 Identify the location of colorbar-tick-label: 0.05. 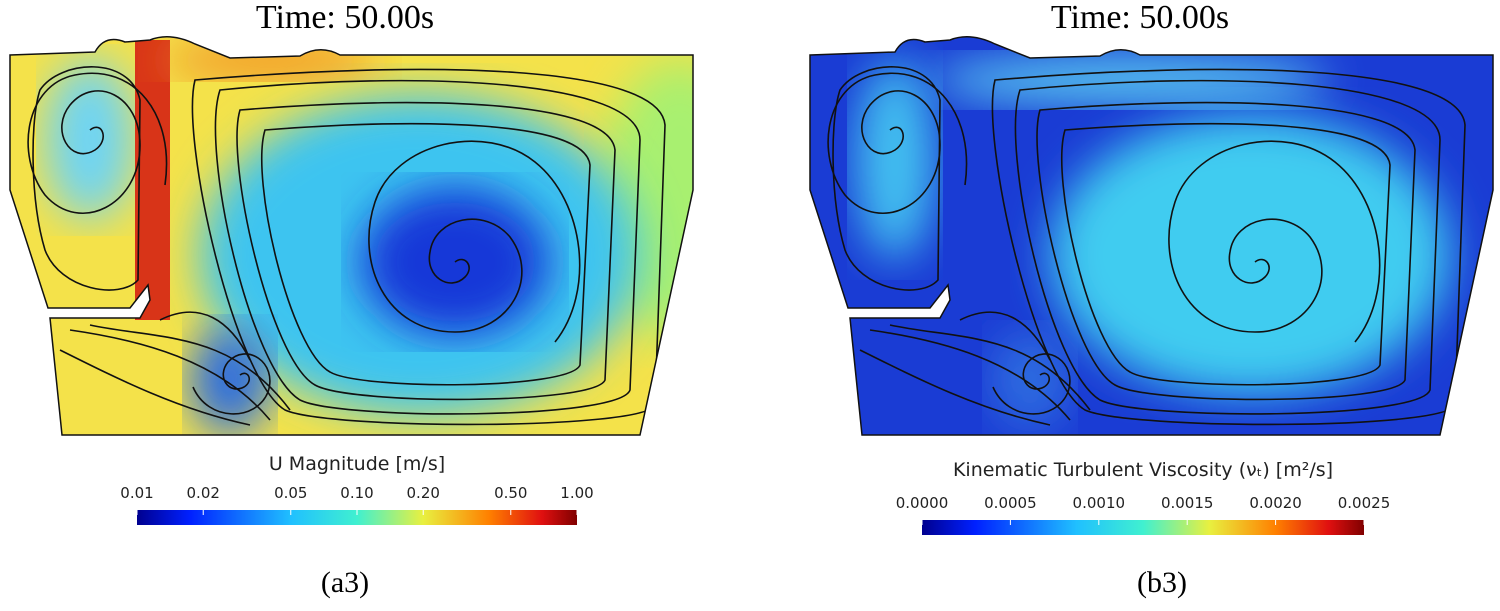
(290, 493).